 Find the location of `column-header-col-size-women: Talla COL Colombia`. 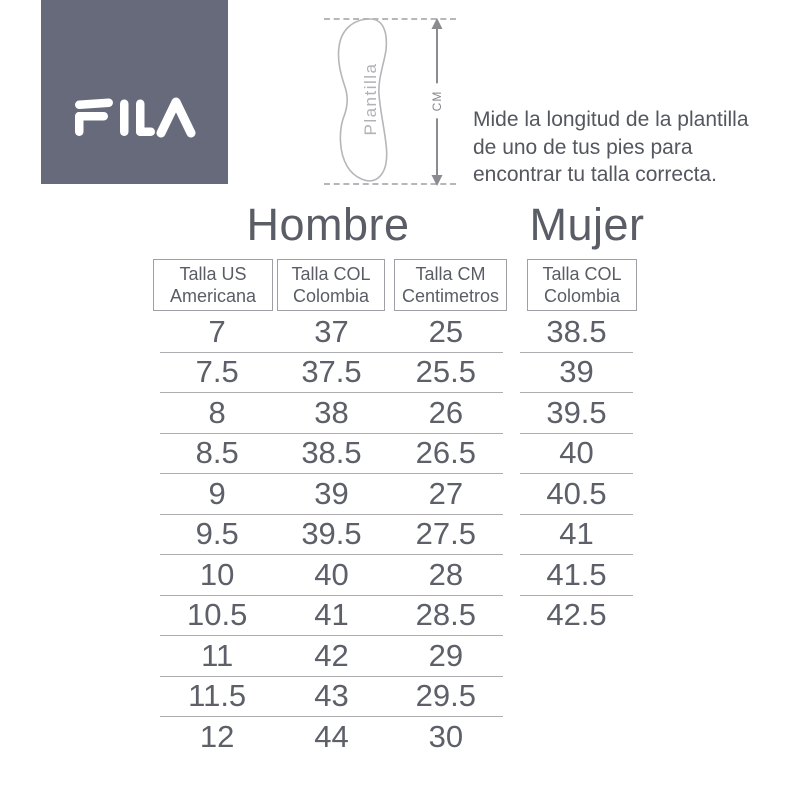

column-header-col-size-women: Talla COL Colombia is located at coordinates (582, 285).